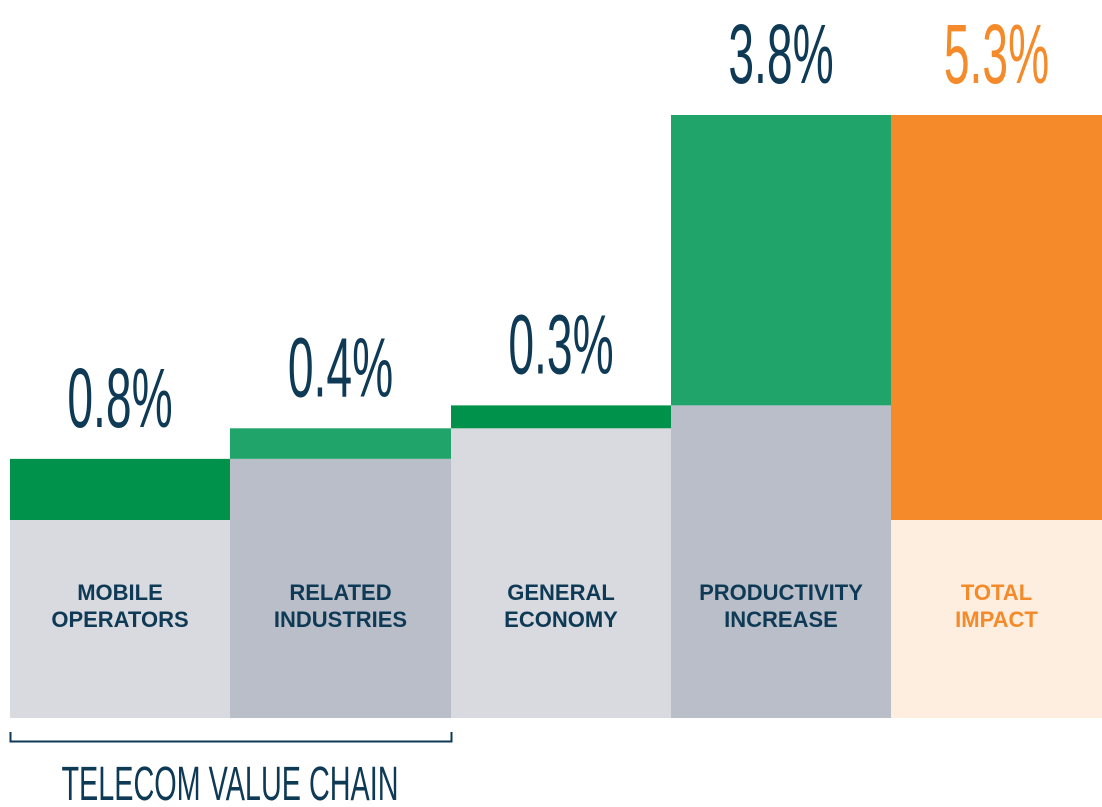  Describe the element at coordinates (119, 606) in the screenshot. I see `category-label: MOBILE OPERATORS` at that location.